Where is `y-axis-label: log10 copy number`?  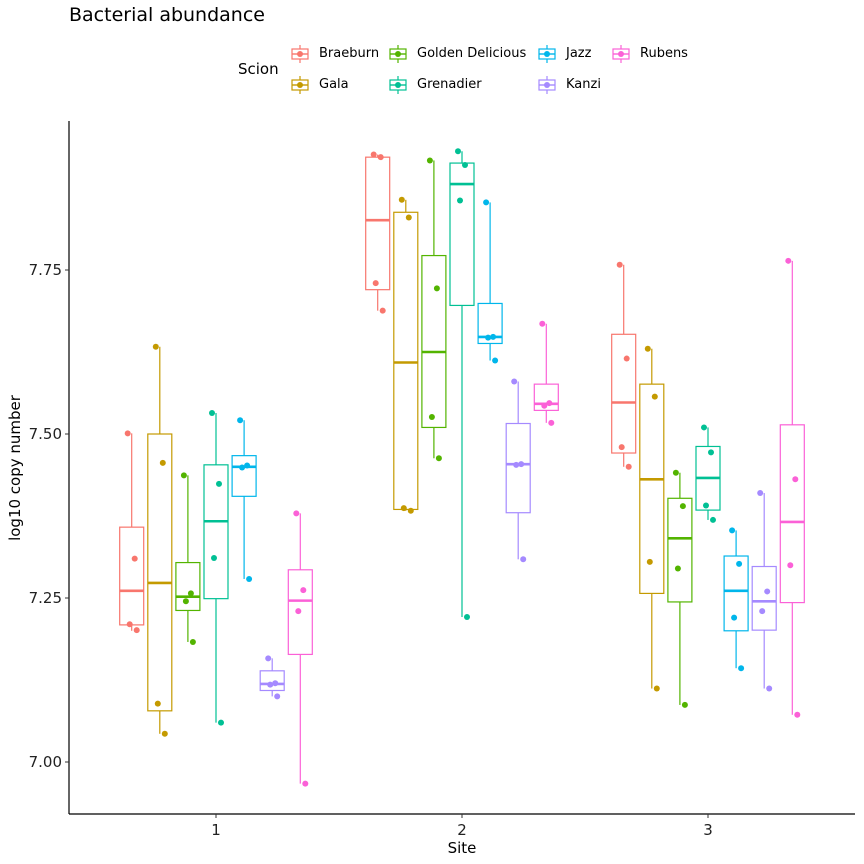 y-axis-label: log10 copy number is located at coordinates (15, 467).